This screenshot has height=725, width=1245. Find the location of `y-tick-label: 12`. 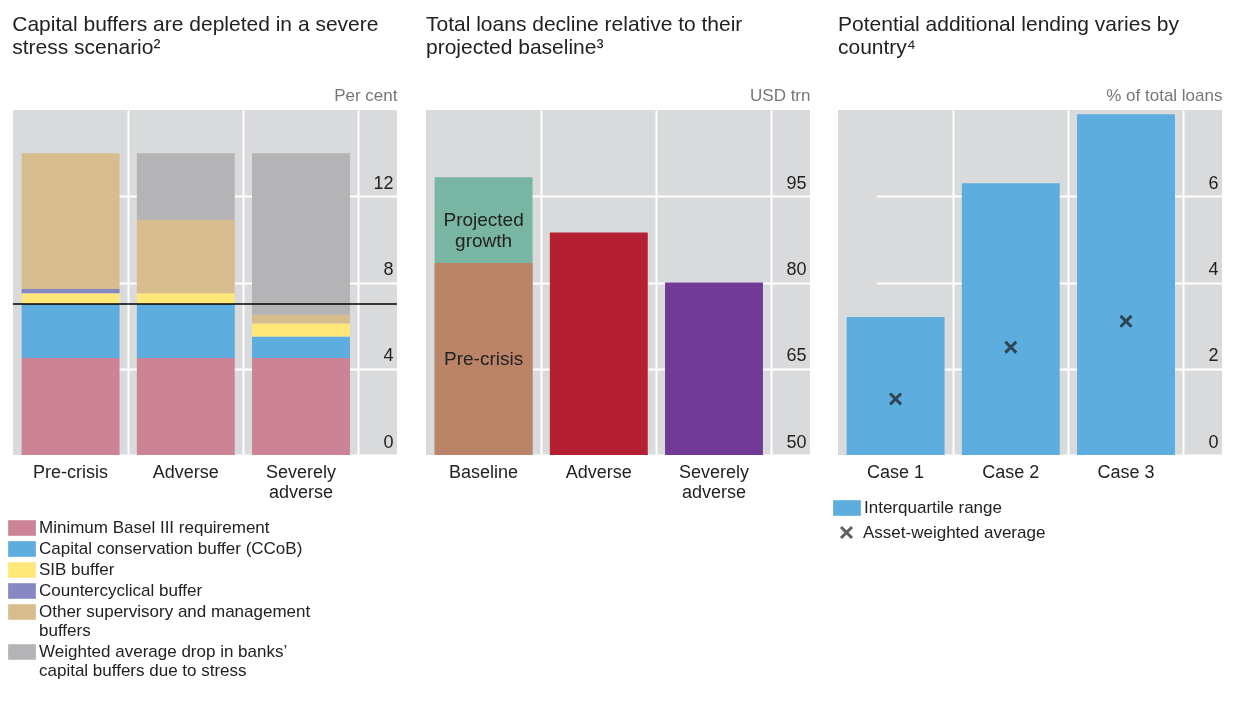

y-tick-label: 12 is located at coordinates (383, 182).